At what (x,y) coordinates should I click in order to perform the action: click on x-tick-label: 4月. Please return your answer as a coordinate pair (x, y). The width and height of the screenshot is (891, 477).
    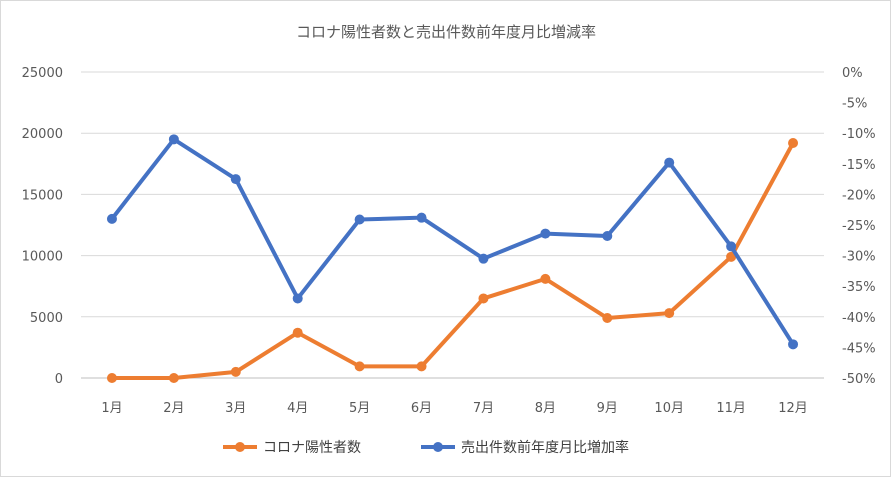
    Looking at the image, I should click on (297, 408).